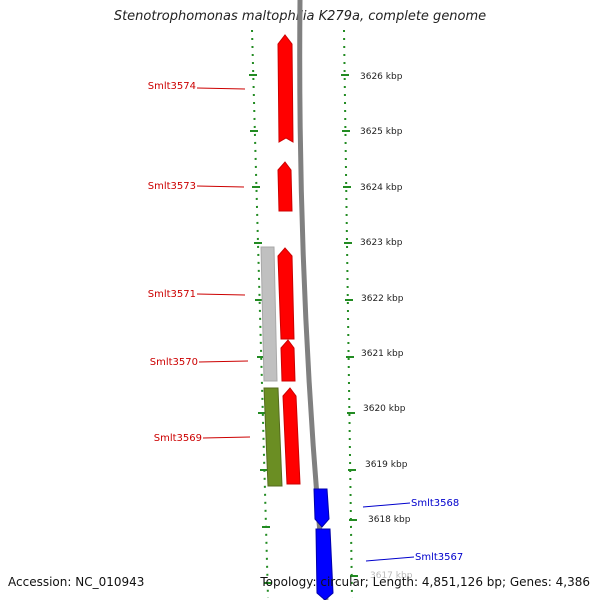  Describe the element at coordinates (269, 314) in the screenshot. I see `gray-feature-bar` at that location.